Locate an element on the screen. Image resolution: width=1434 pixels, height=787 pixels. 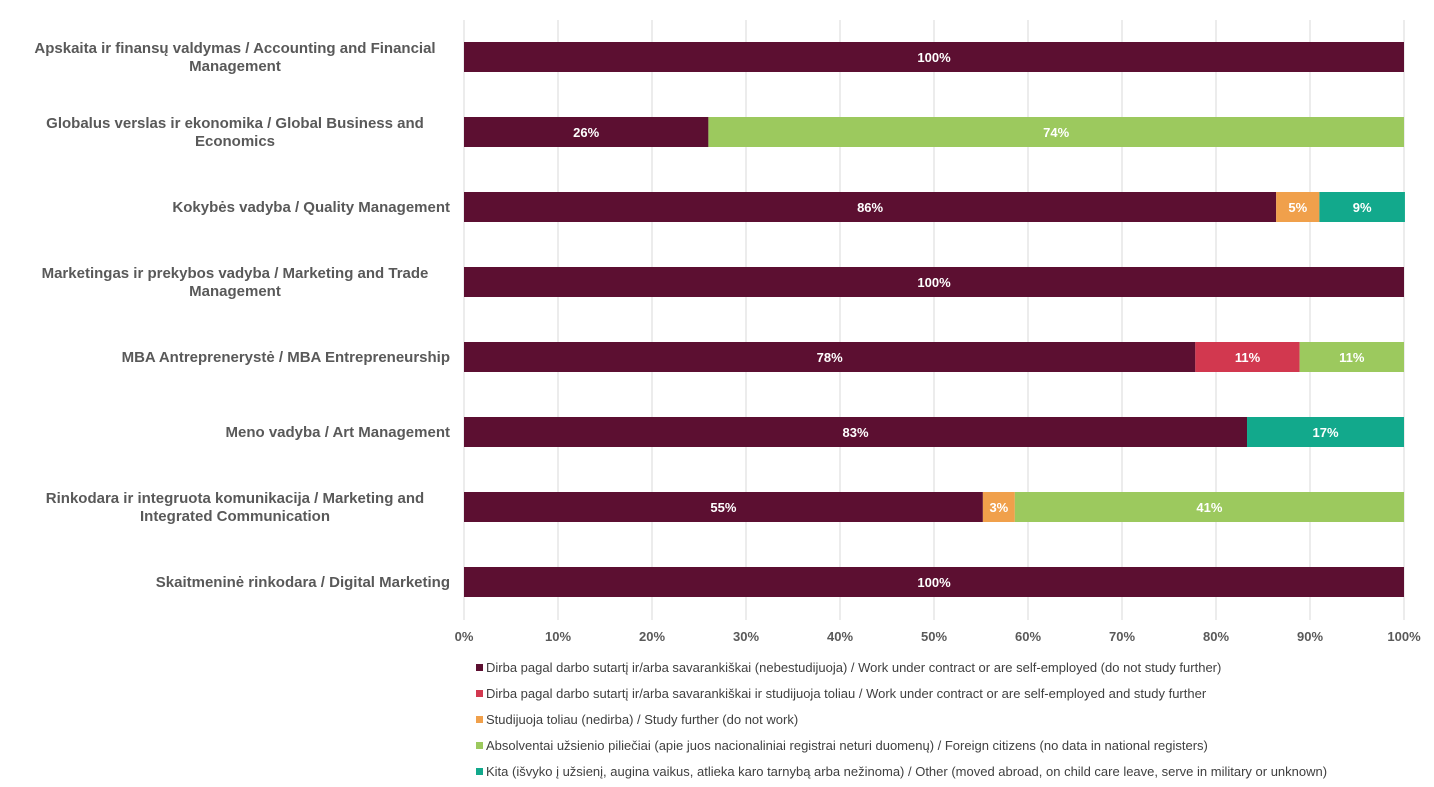
data-label: 5% is located at coordinates (1297, 207).